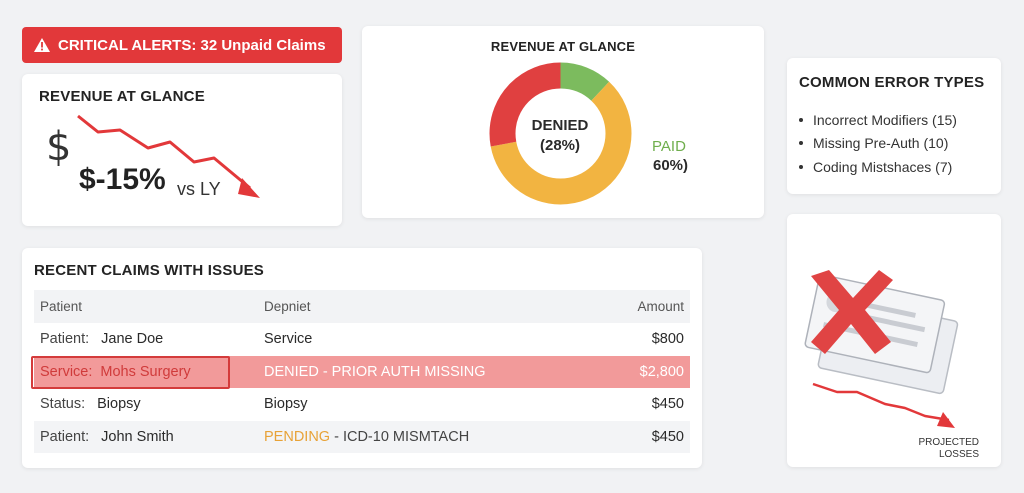 Image resolution: width=1024 pixels, height=493 pixels. I want to click on alert-text: CRITICAL ALERTS: 32 Unpaid Claims, so click(192, 45).